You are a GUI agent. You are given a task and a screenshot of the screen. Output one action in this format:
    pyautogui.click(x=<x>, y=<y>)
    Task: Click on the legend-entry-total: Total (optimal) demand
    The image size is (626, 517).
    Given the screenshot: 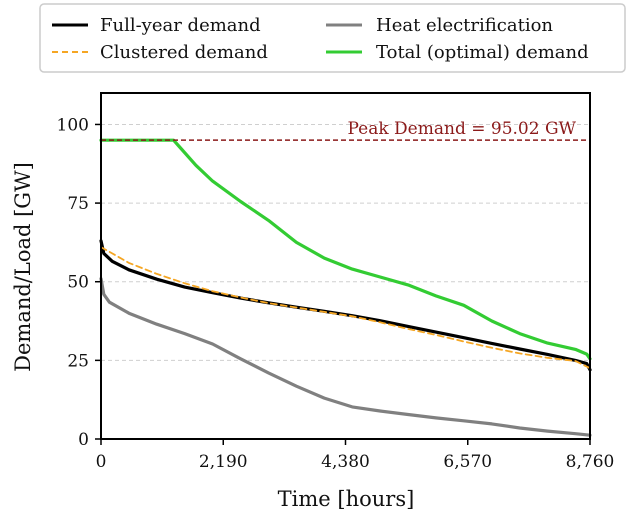 What is the action you would take?
    pyautogui.click(x=457, y=52)
    